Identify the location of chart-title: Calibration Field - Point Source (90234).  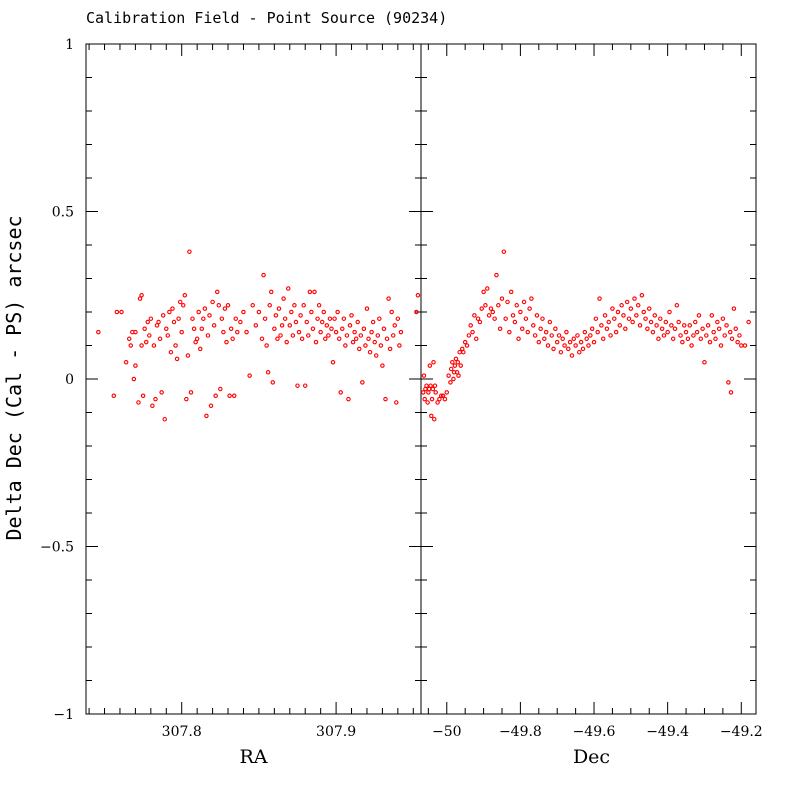
(266, 18).